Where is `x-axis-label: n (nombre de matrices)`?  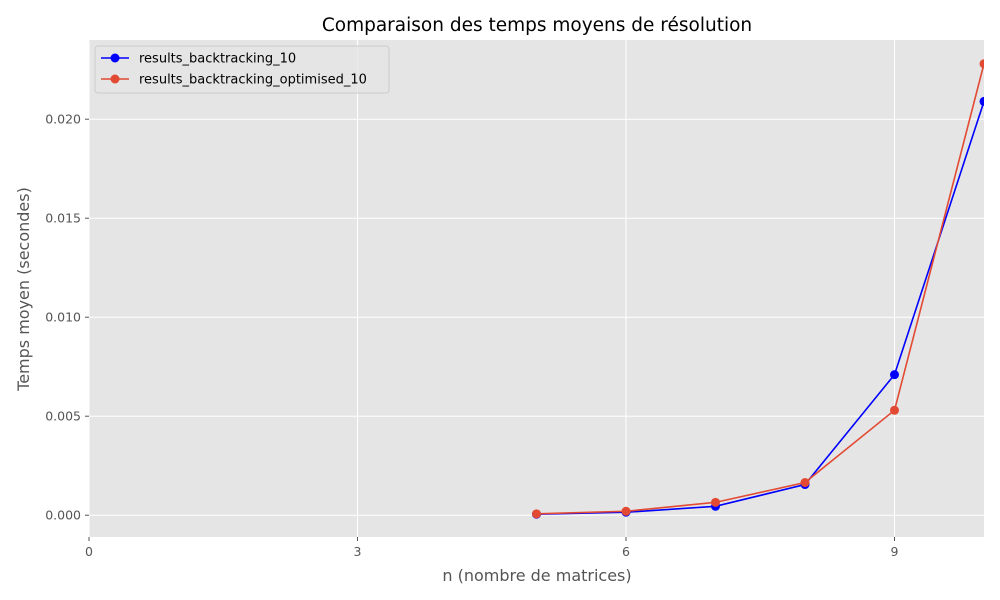 x-axis-label: n (nombre de matrices) is located at coordinates (536, 575).